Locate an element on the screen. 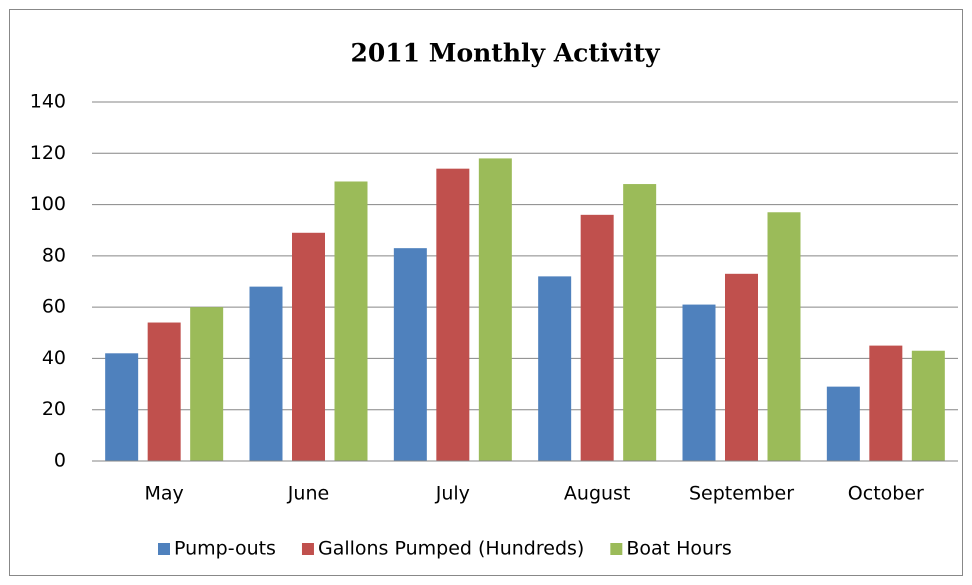 The image size is (972, 585). x-tick-label: July is located at coordinates (452, 494).